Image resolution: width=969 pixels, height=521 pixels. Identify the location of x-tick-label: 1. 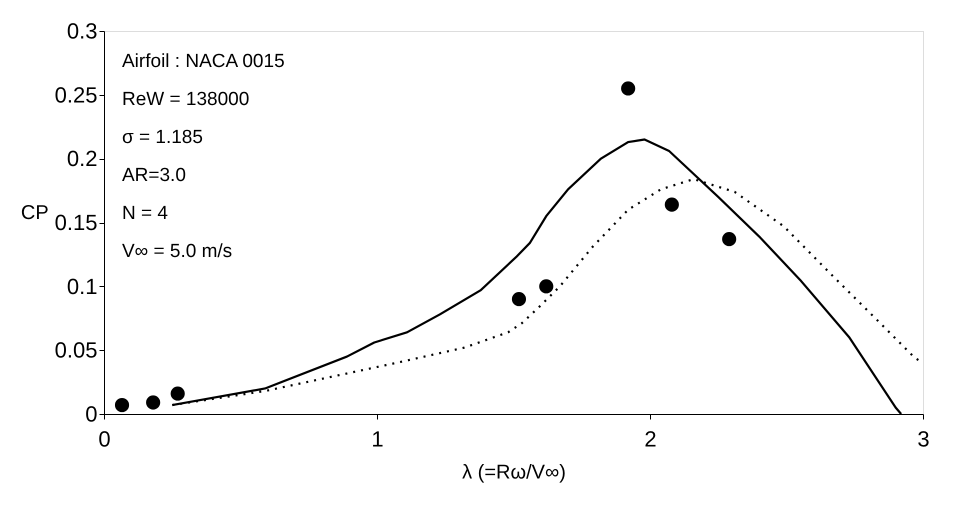
(377, 439).